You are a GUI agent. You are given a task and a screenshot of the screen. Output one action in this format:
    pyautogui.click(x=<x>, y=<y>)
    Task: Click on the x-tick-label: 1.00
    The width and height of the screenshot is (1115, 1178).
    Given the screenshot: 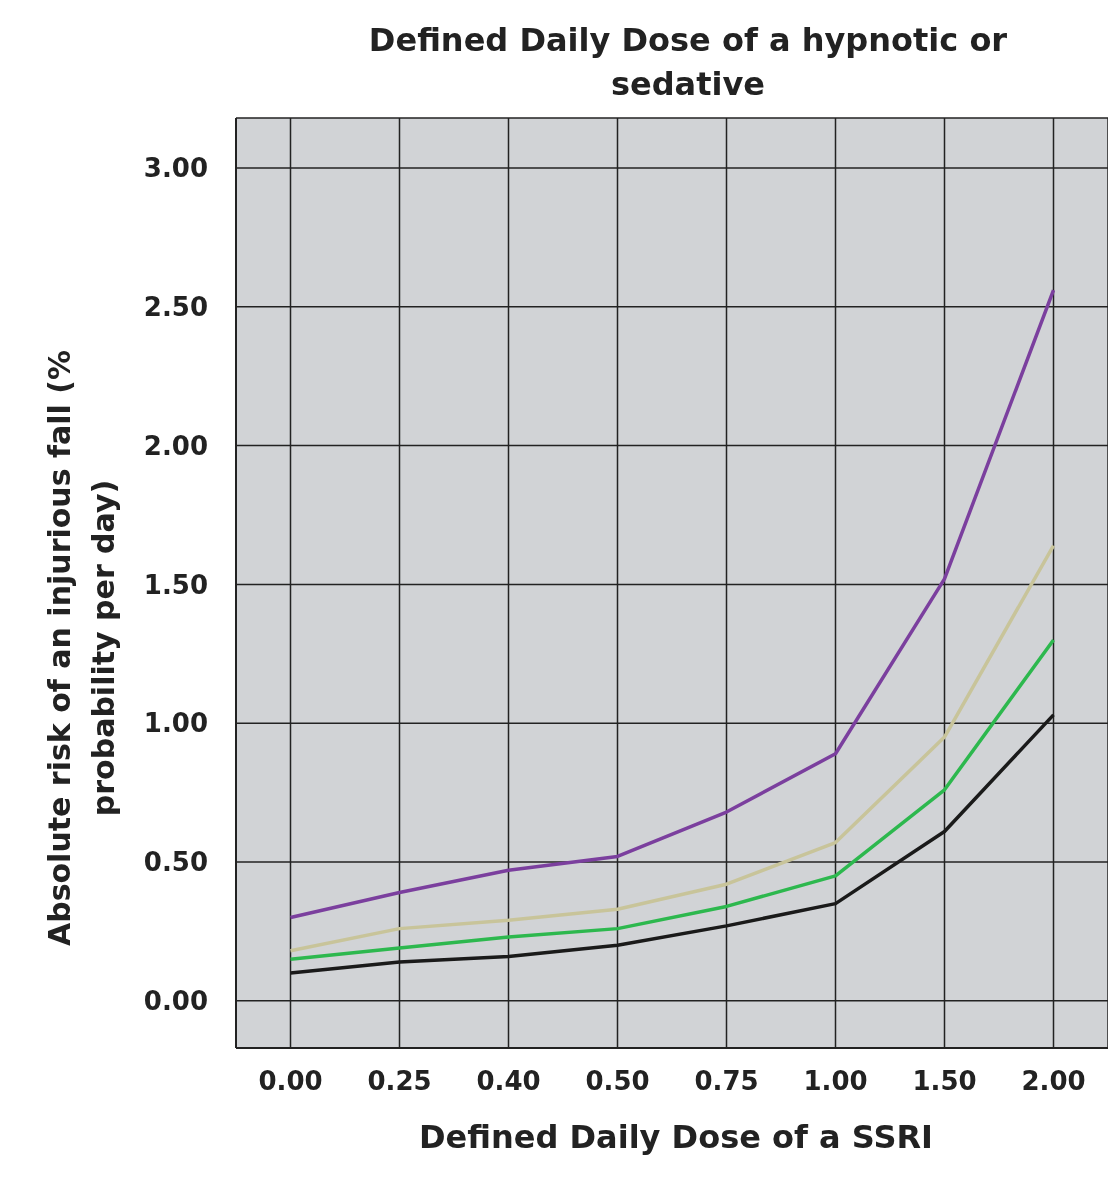 What is the action you would take?
    pyautogui.click(x=835, y=1081)
    